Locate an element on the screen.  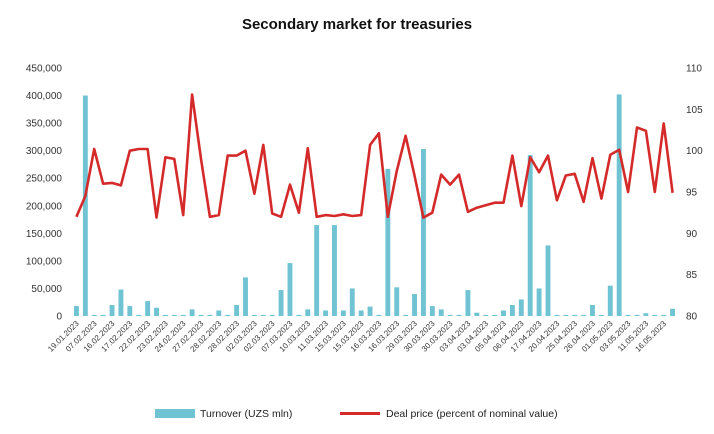
left-tick-label: 450,000 is located at coordinates (44, 69).